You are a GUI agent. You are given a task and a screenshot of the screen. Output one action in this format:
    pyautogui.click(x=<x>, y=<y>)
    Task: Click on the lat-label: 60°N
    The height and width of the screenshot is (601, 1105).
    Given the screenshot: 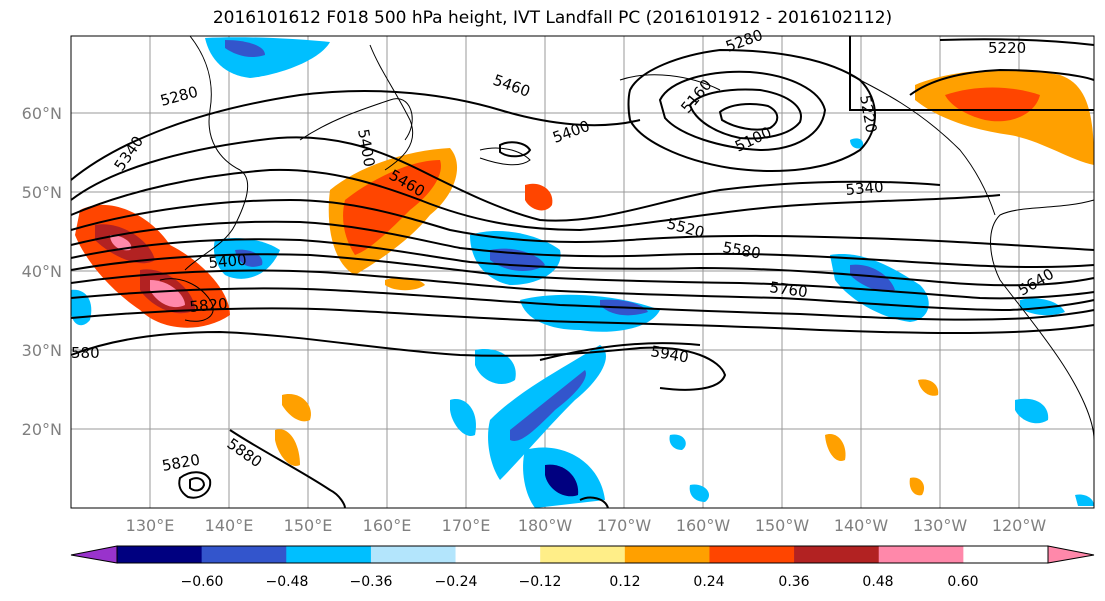 What is the action you would take?
    pyautogui.click(x=42, y=113)
    